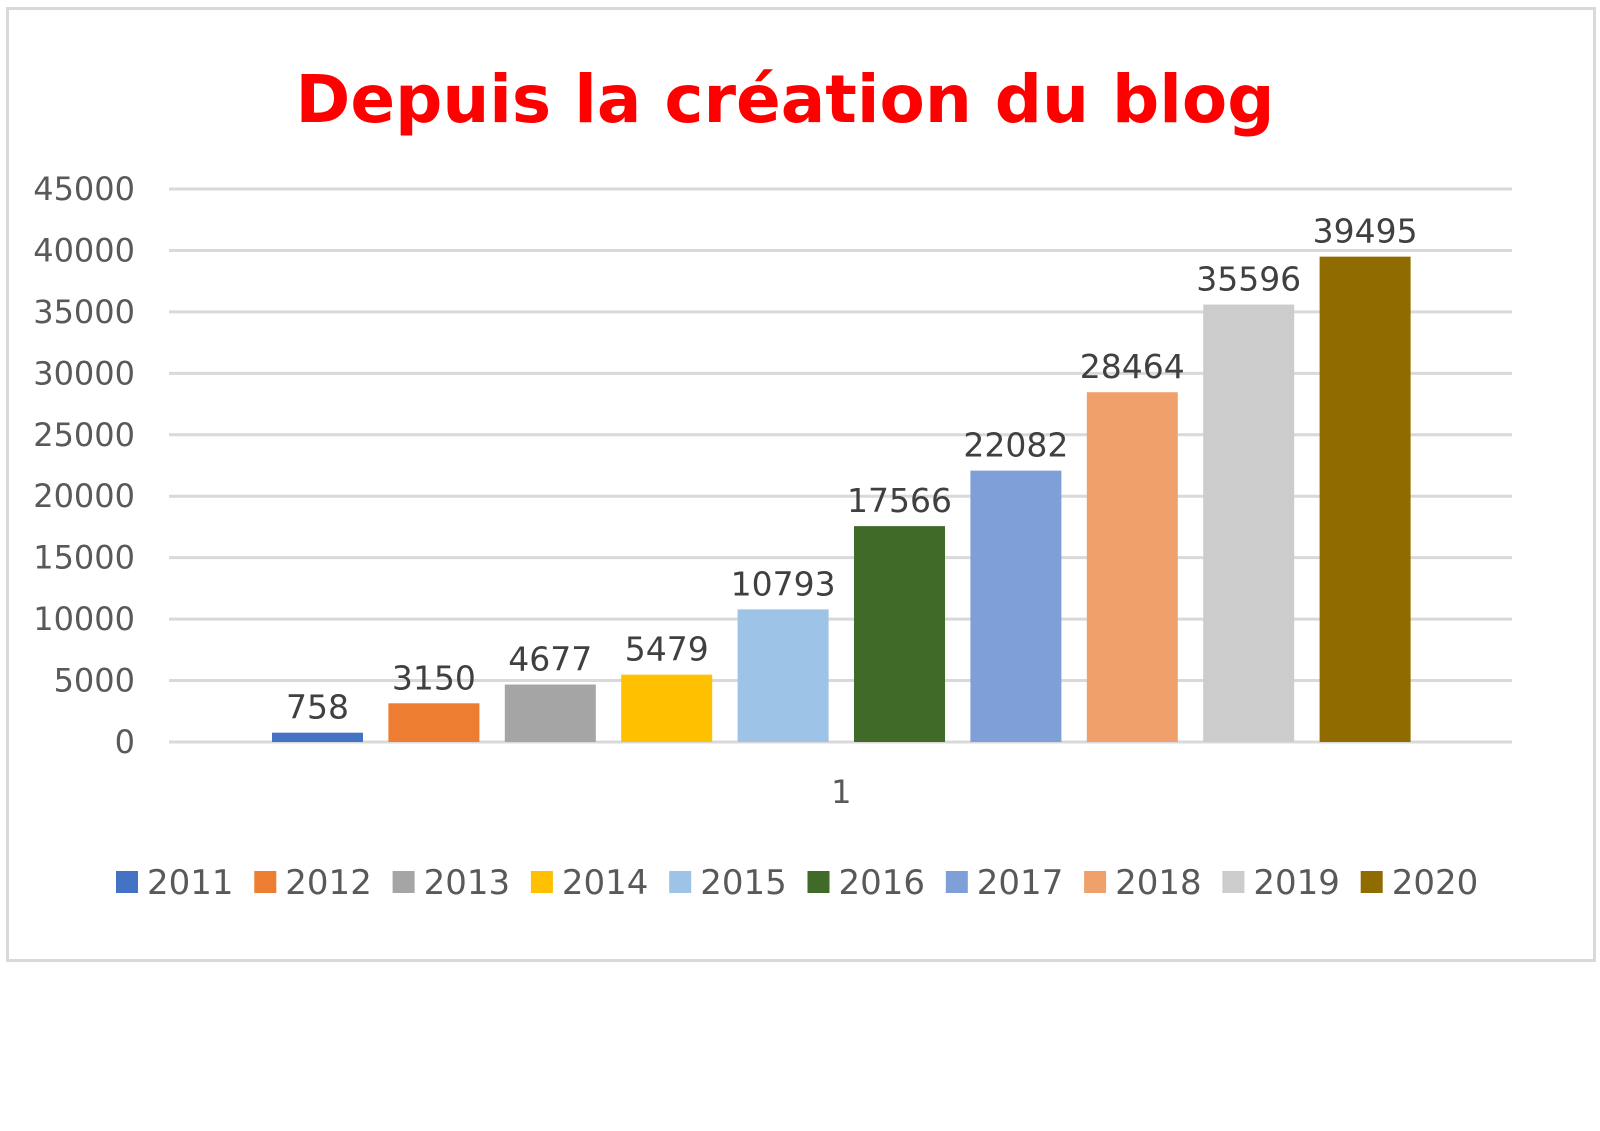  I want to click on legend-swatch-2019, so click(1233, 882).